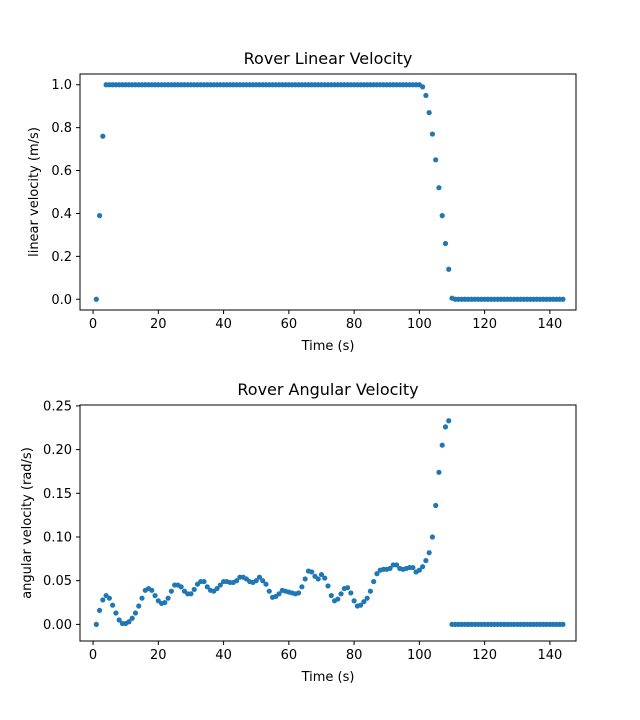  What do you see at coordinates (57, 537) in the screenshot?
I see `y-tick-label: 0.10` at bounding box center [57, 537].